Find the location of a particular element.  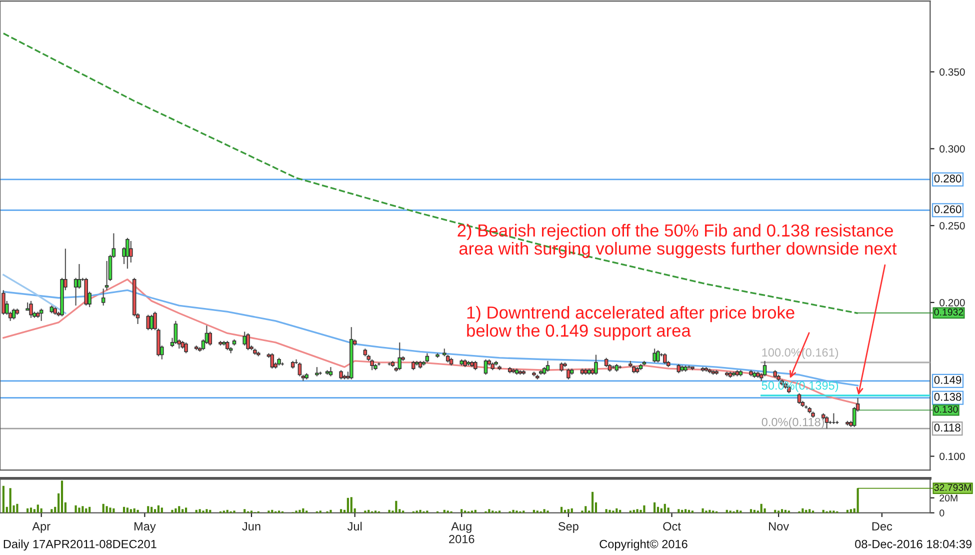

y-tick-label: 0 is located at coordinates (942, 513).